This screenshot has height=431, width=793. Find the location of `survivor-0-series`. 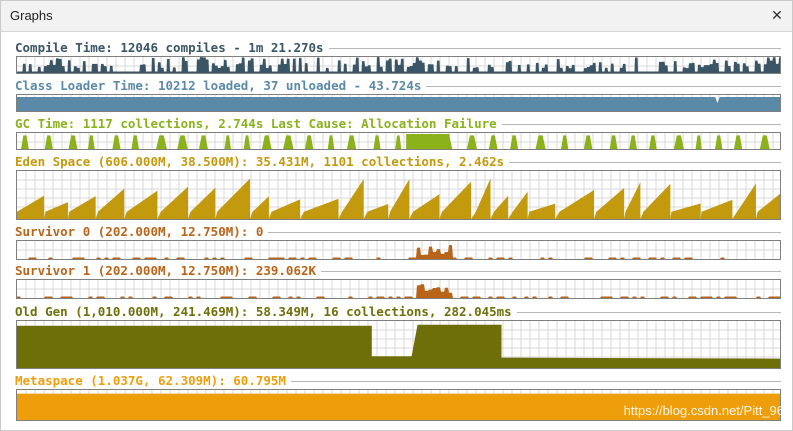

survivor-0-series is located at coordinates (398, 252).